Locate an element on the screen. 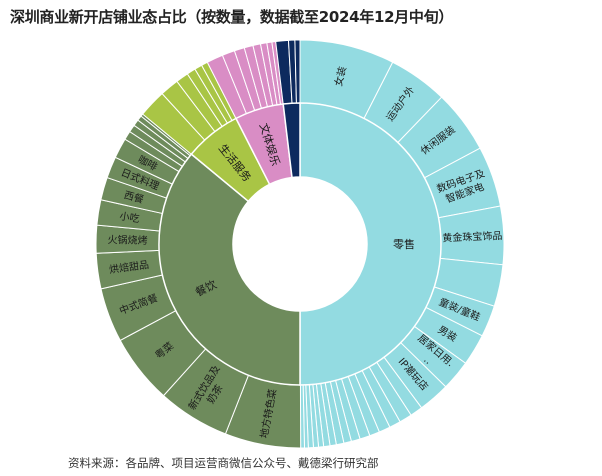  outer-label-小吃: 小吃 is located at coordinates (130, 217).